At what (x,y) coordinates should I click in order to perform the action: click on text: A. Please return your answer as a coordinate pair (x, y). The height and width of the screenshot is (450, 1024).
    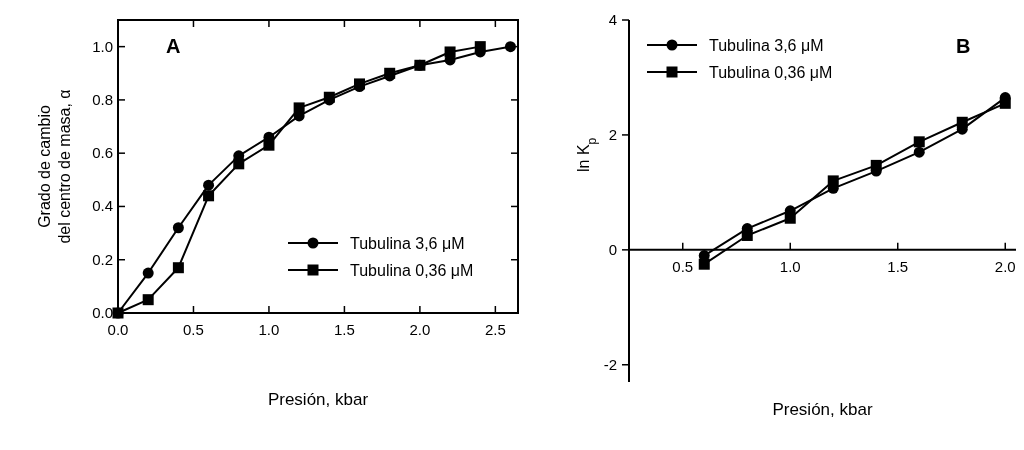
    Looking at the image, I should click on (173, 46).